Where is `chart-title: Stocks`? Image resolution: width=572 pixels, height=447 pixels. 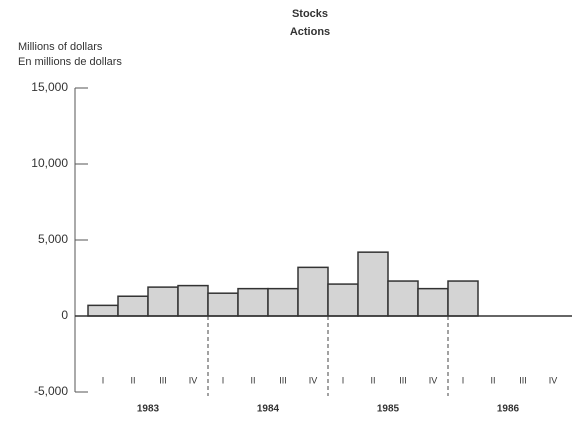
chart-title: Stocks is located at coordinates (310, 14).